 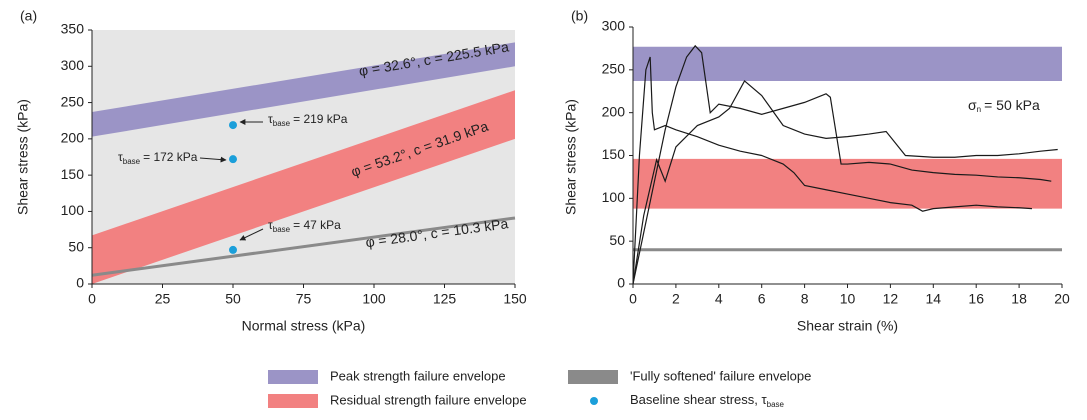 I want to click on x-tick-label: 150, so click(x=515, y=299).